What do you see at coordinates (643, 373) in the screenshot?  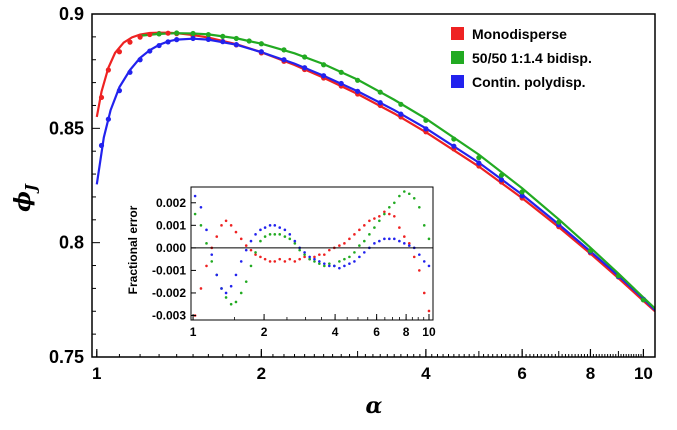 I see `x-tick-label: 10` at bounding box center [643, 373].